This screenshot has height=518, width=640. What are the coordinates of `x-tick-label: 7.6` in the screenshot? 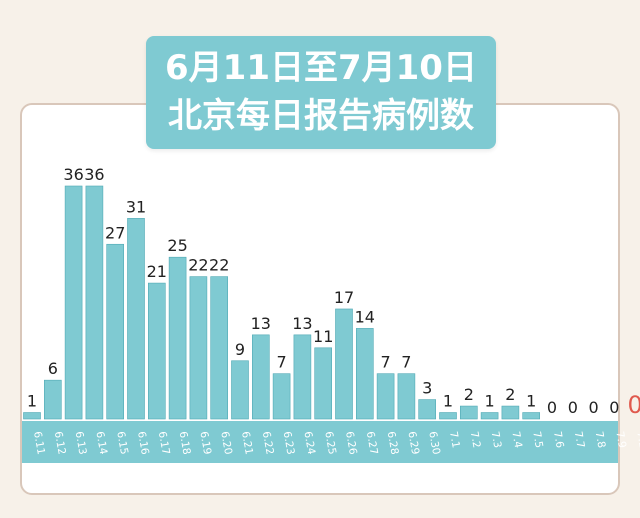 It's located at (558, 439).